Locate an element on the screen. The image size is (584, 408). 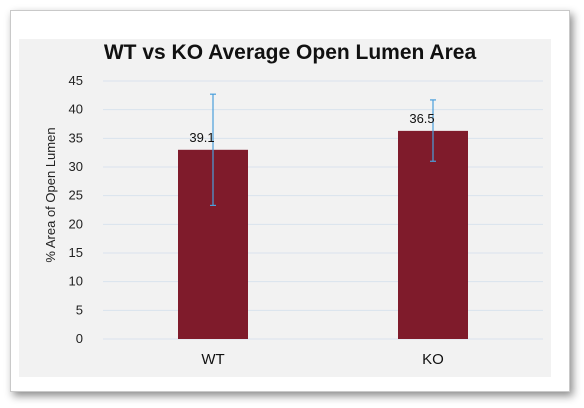
x-category-label: KO is located at coordinates (433, 359).